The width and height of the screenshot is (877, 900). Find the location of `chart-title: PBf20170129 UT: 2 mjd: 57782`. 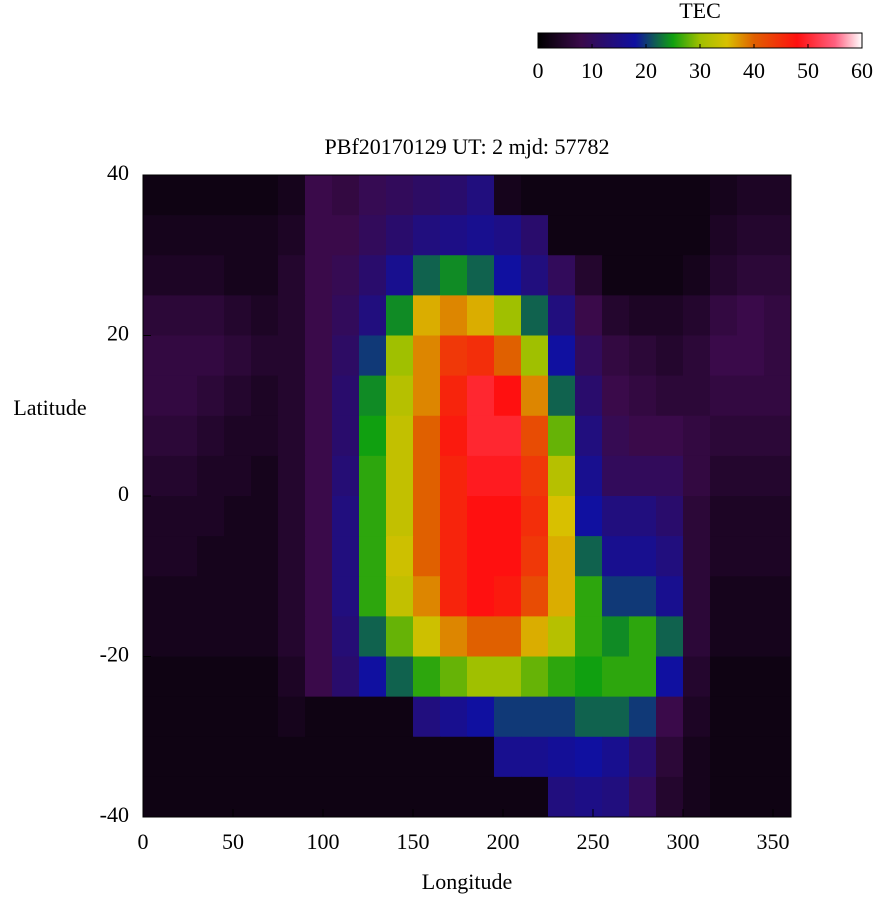

chart-title: PBf20170129 UT: 2 mjd: 57782 is located at coordinates (467, 146).